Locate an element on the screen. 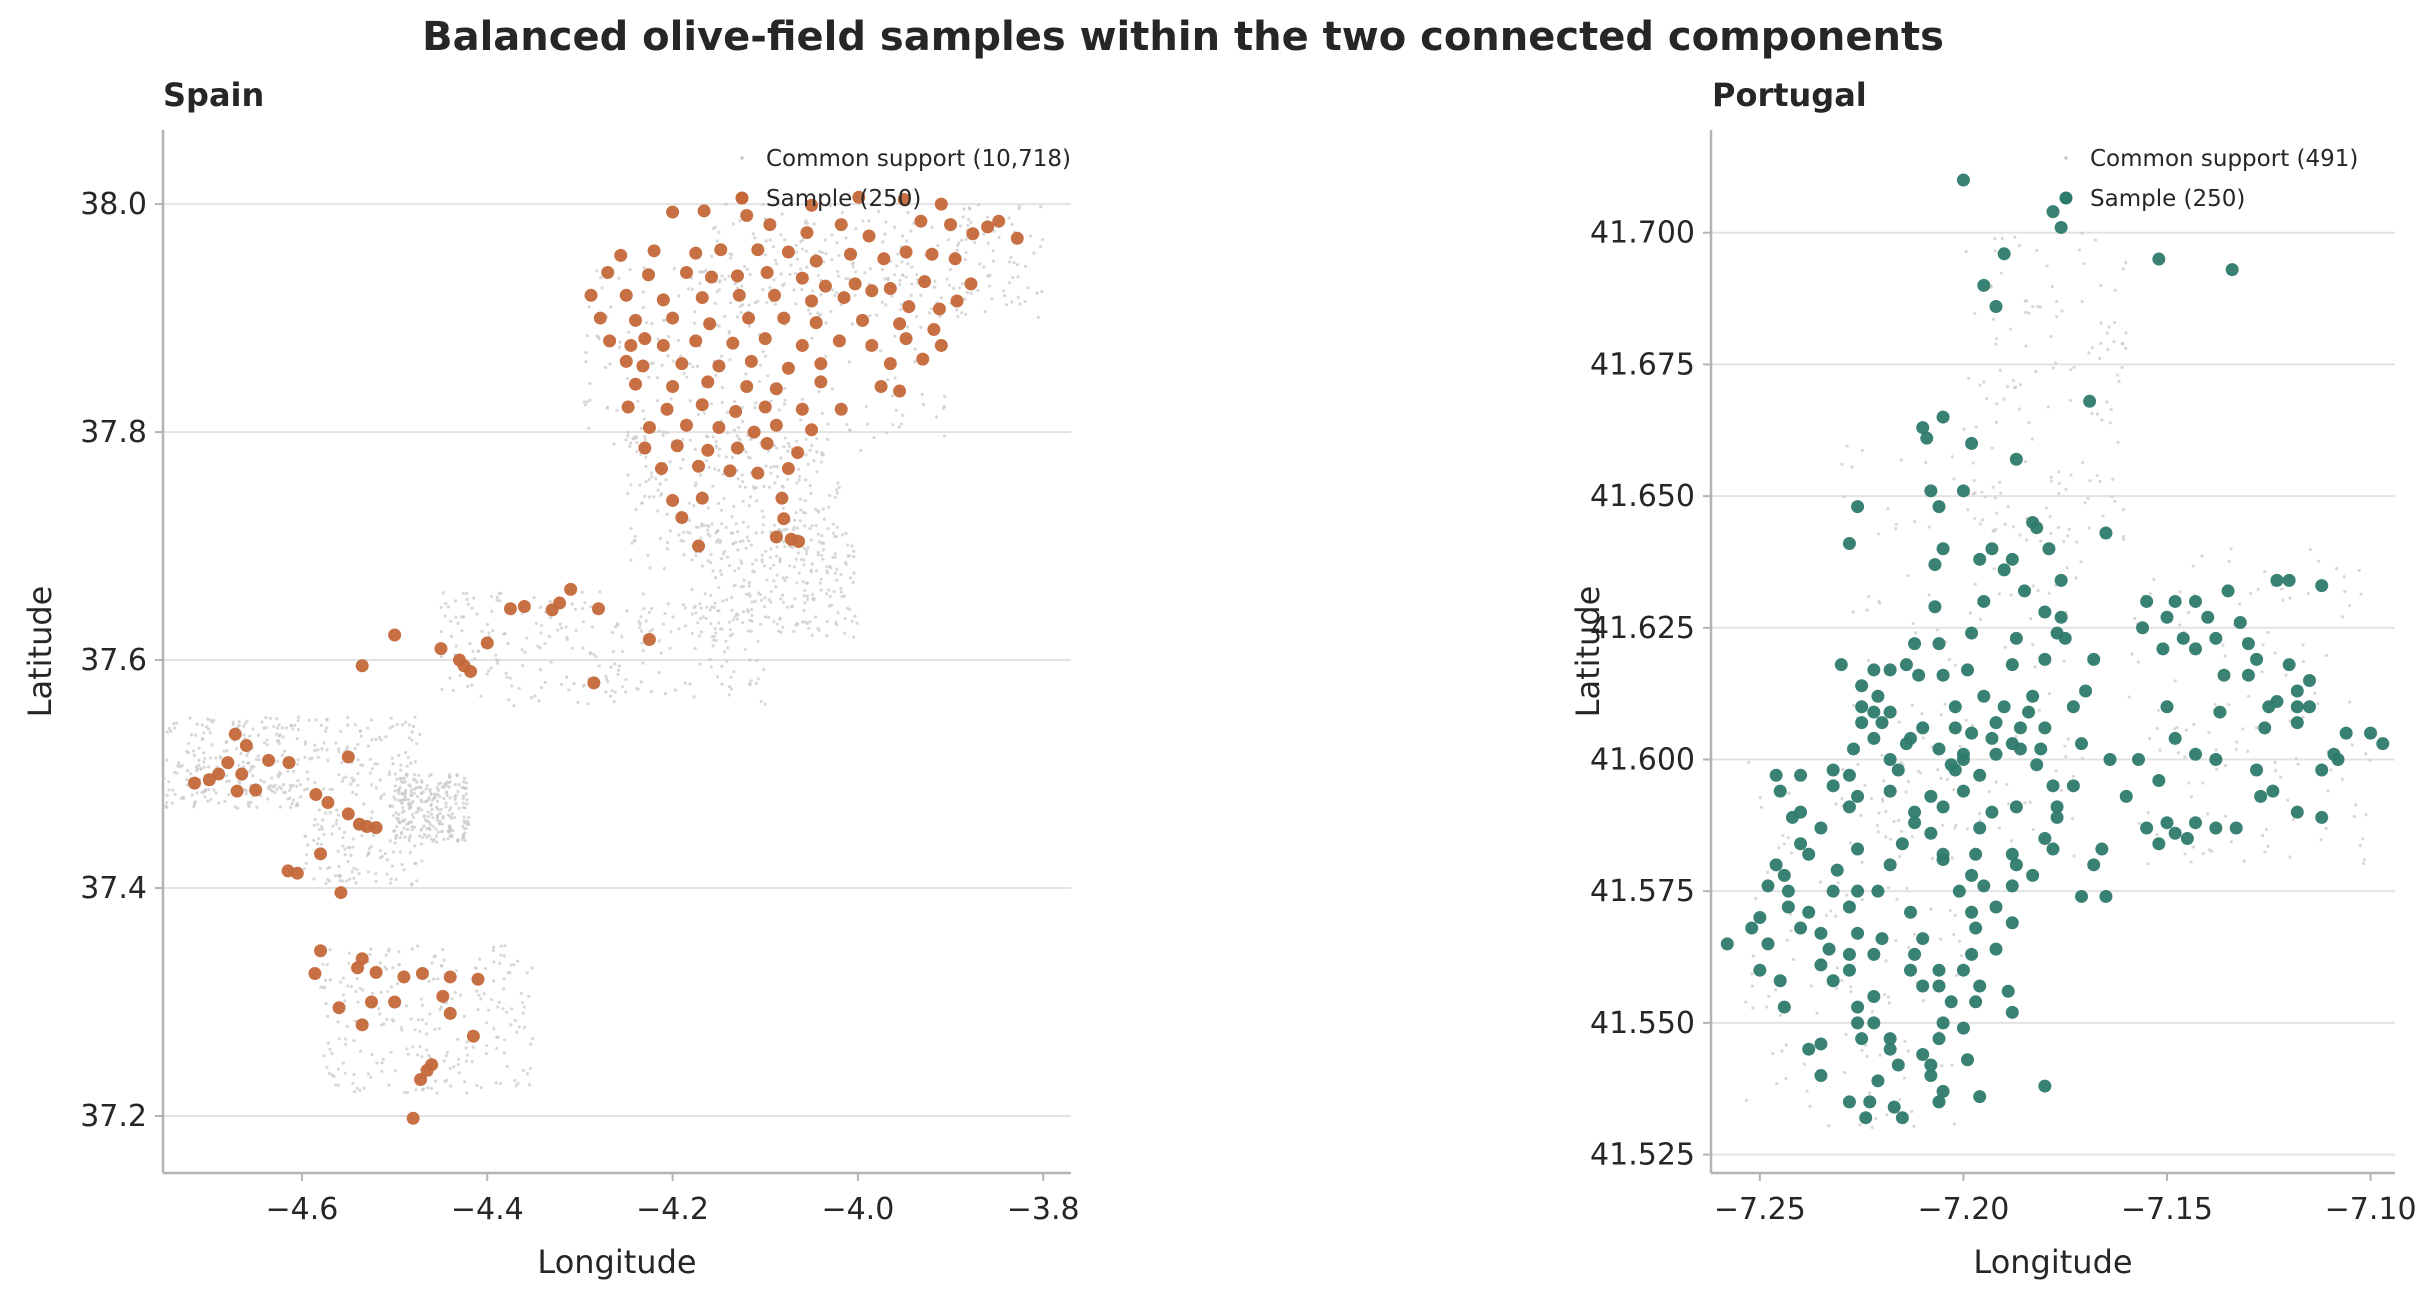 The height and width of the screenshot is (1301, 2415). spain-sample-point is located at coordinates (316, 795).